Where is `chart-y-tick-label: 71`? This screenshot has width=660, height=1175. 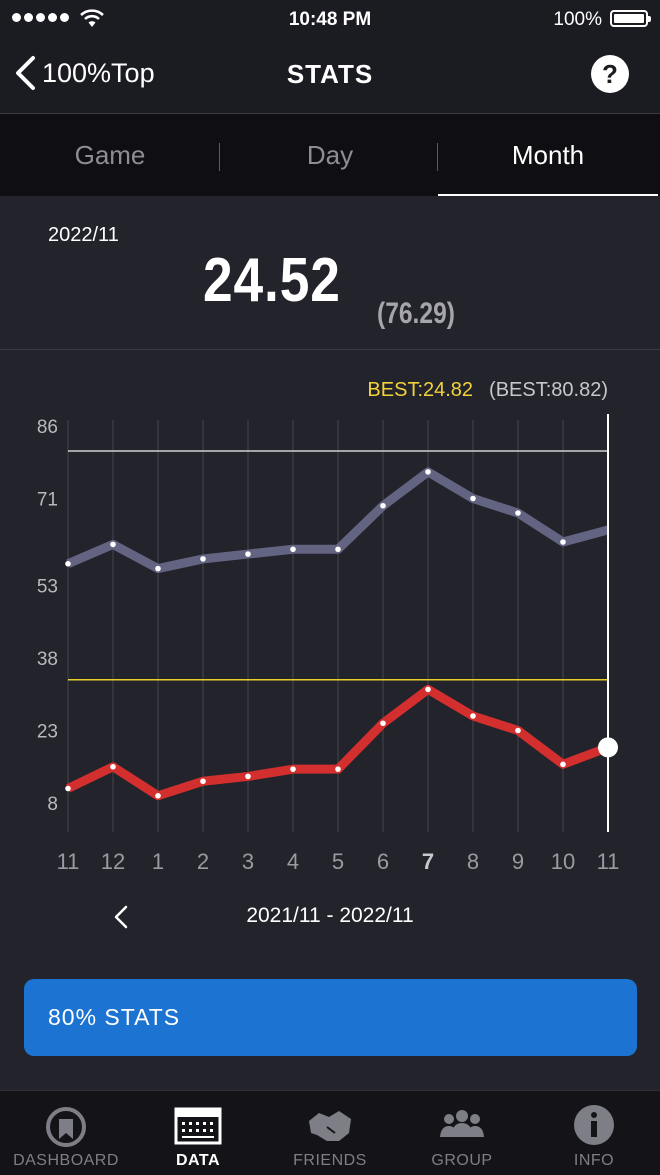 chart-y-tick-label: 71 is located at coordinates (47, 500).